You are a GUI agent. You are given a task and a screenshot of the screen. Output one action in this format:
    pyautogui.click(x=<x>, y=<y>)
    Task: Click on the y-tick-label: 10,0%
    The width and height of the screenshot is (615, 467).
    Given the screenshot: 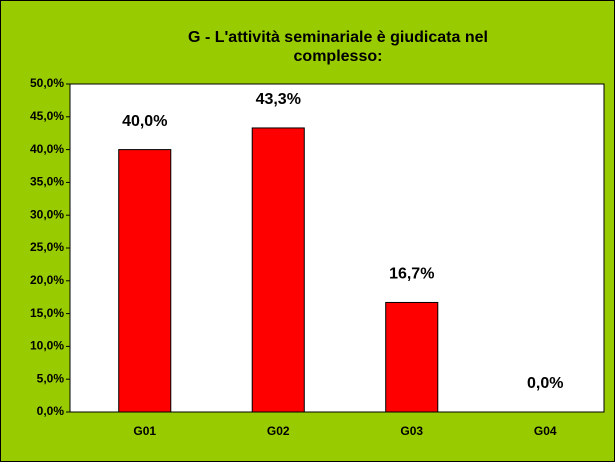 What is the action you would take?
    pyautogui.click(x=47, y=346)
    